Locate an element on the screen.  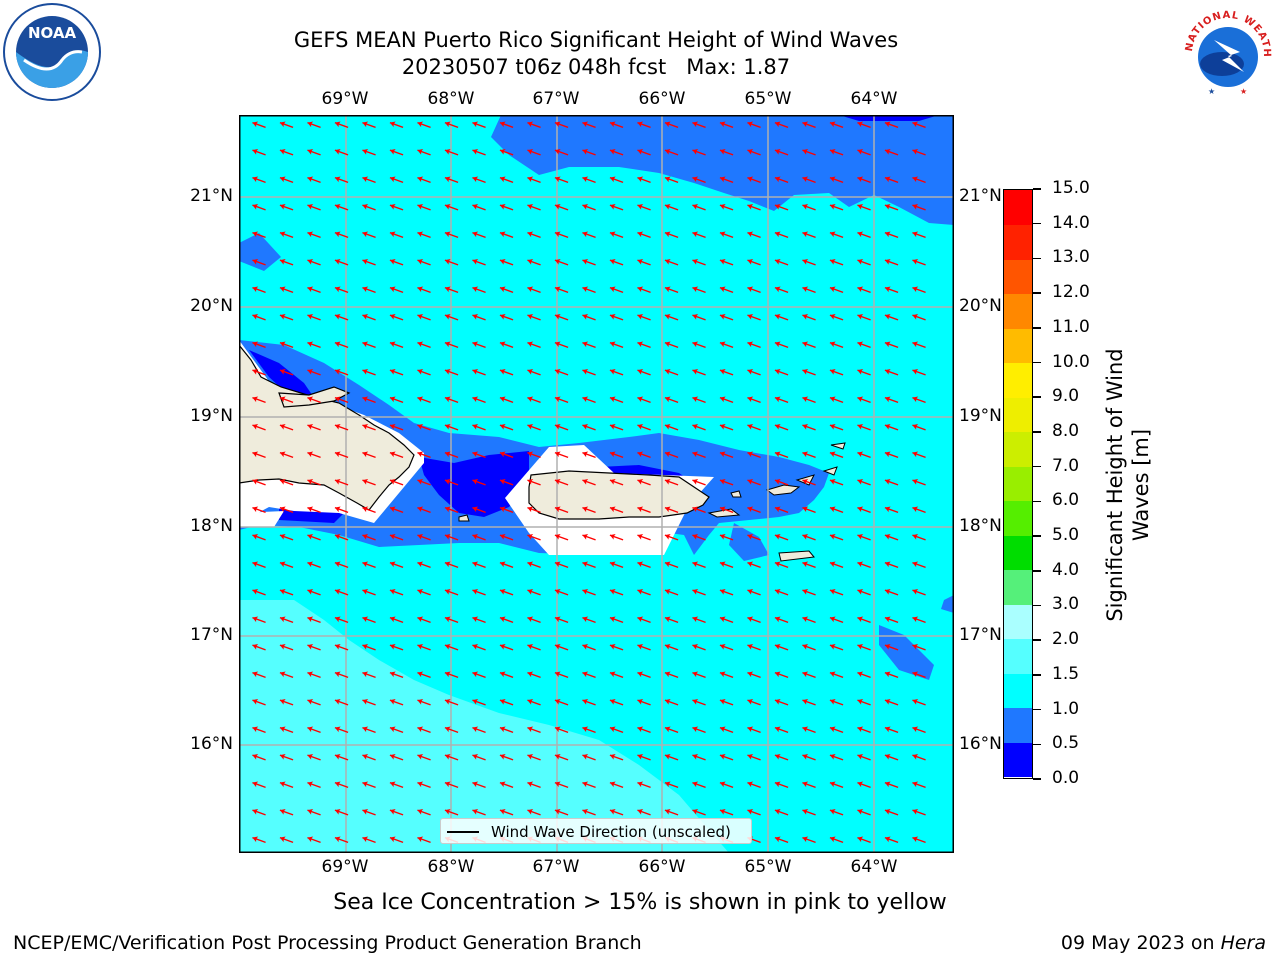
left-lat-label: 21°N is located at coordinates (211, 196).